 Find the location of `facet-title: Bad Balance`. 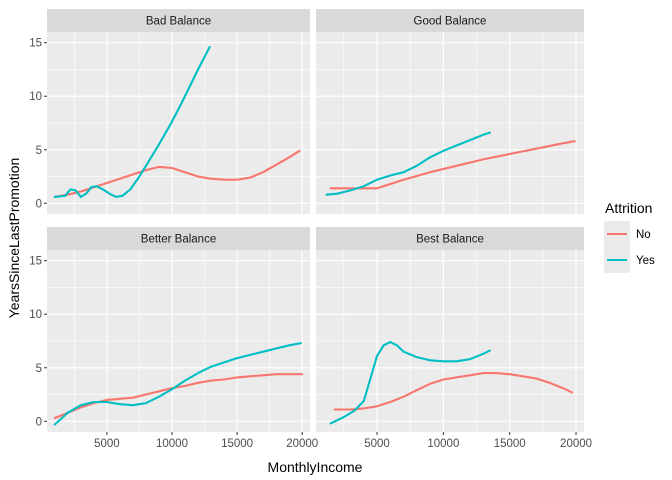

facet-title: Bad Balance is located at coordinates (178, 22).